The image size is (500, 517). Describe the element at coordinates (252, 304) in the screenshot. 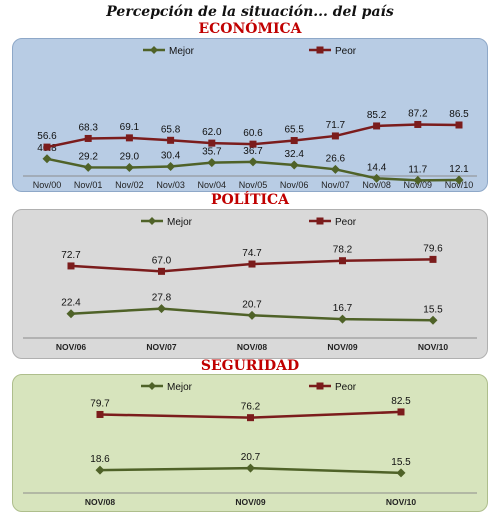

I see `data-label-mejor: 20.7` at that location.